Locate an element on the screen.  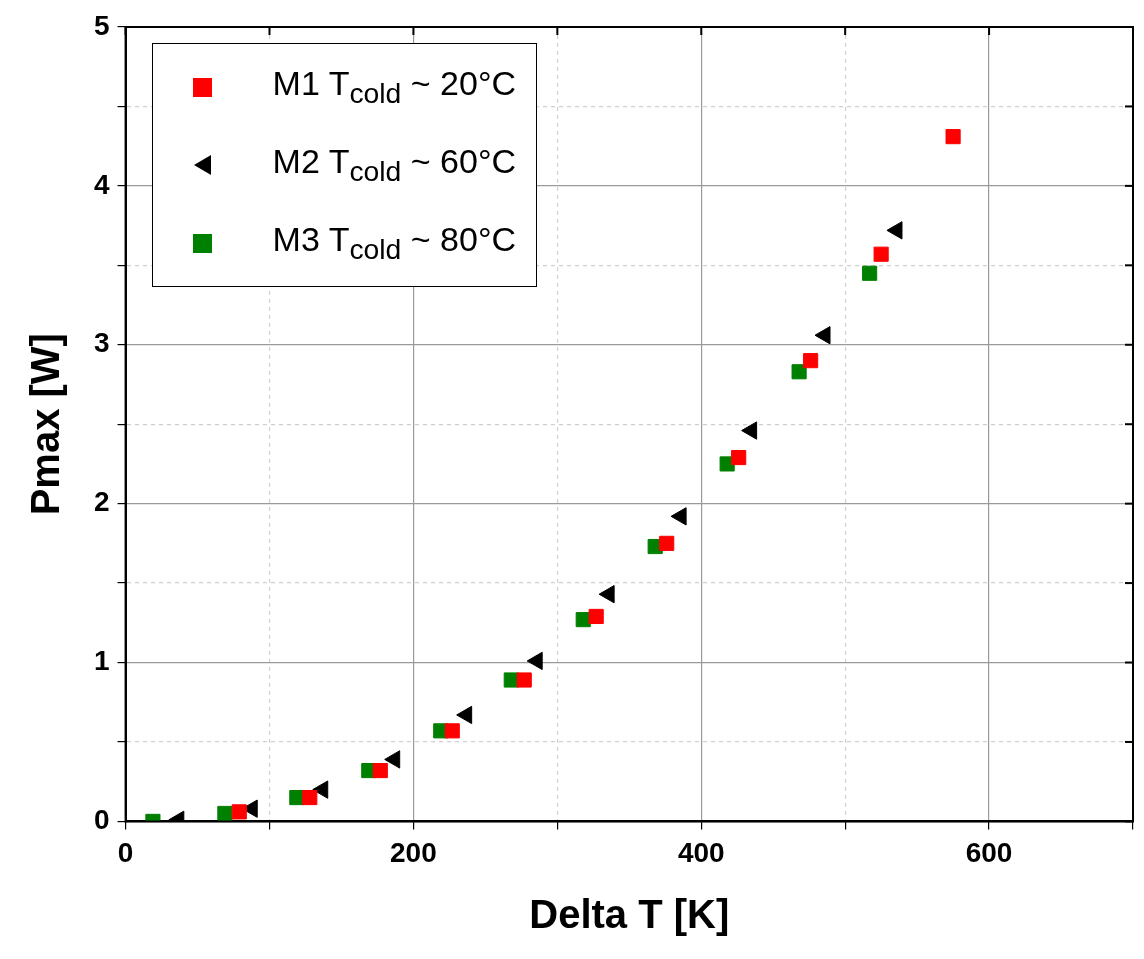
y-tick-label: 0 is located at coordinates (101, 820).